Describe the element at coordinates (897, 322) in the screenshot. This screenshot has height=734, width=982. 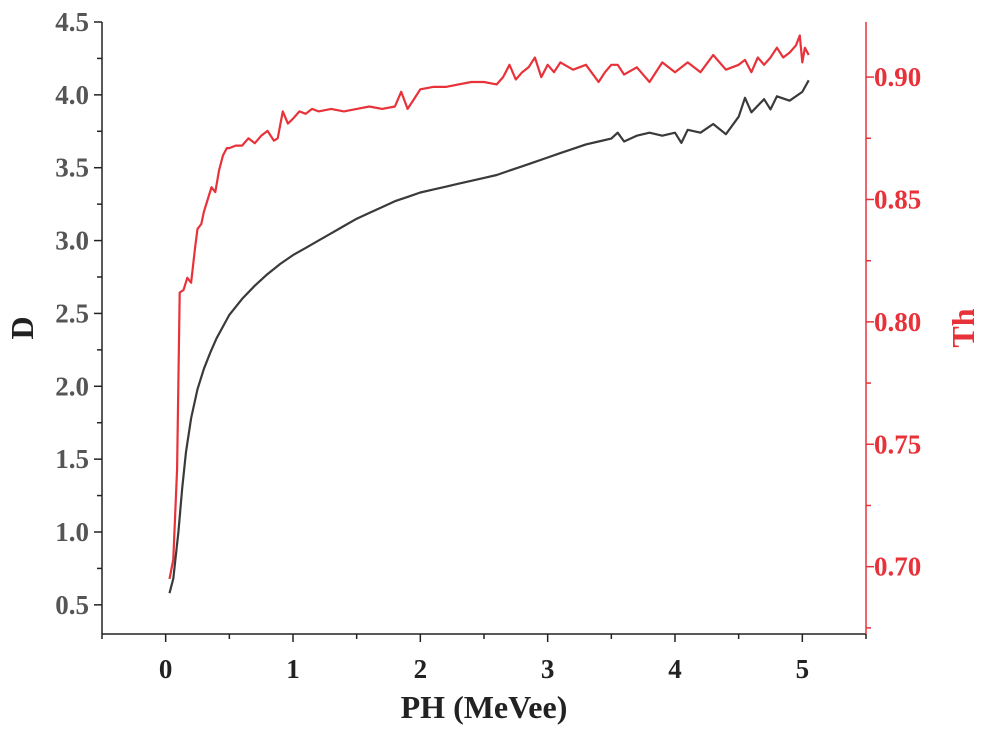
I see `y-right-tick-label: 0.80` at that location.